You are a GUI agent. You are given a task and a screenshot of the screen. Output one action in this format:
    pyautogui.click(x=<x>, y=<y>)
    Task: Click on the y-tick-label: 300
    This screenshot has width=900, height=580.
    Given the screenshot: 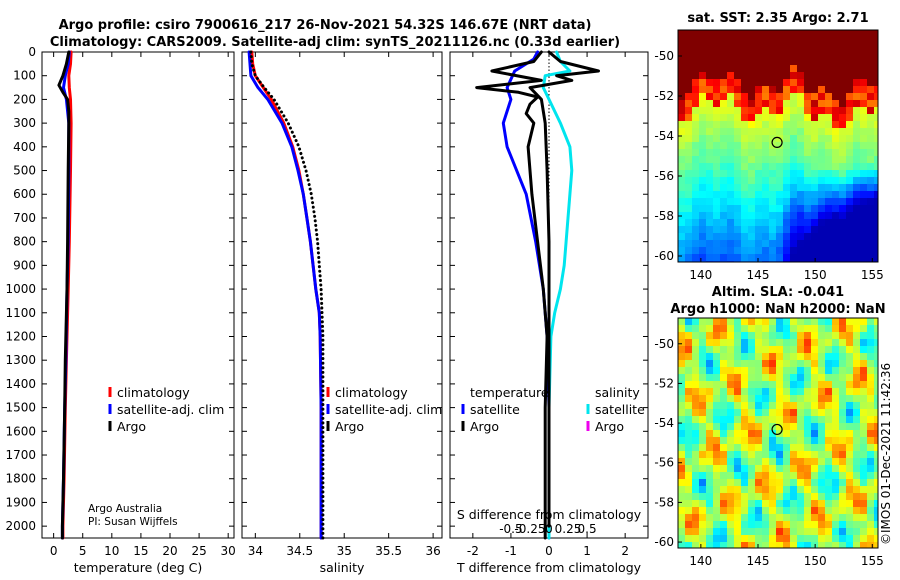 What is the action you would take?
    pyautogui.click(x=24, y=123)
    